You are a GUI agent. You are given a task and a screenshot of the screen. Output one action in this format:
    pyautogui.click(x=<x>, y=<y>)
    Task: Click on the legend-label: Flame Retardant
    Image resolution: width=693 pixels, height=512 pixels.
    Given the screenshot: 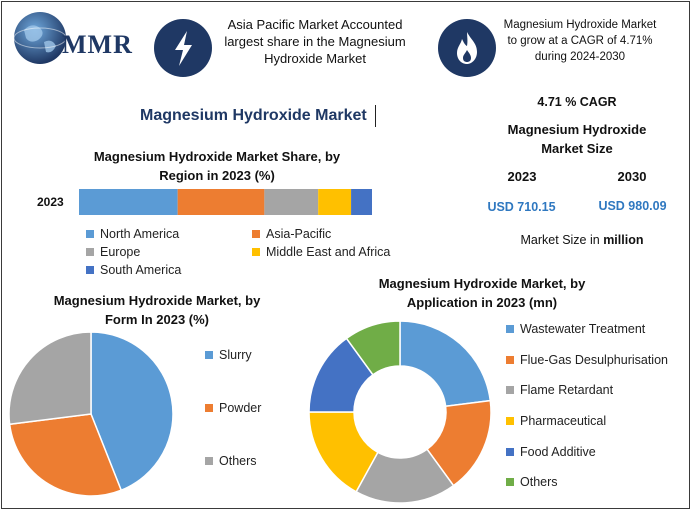 What is the action you would take?
    pyautogui.click(x=567, y=390)
    